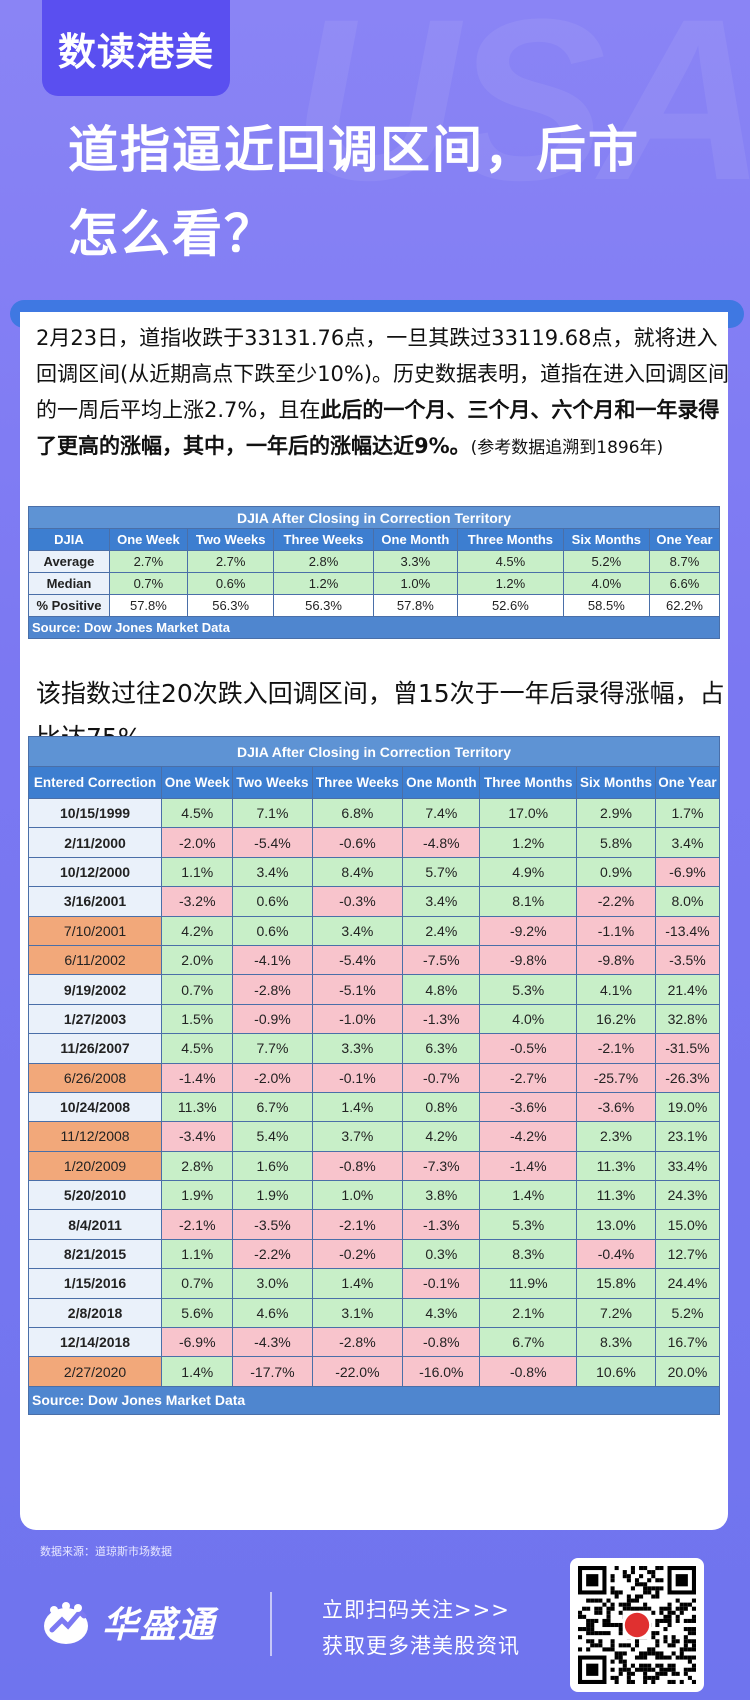  I want to click on table-cell: 20.0%, so click(687, 1371).